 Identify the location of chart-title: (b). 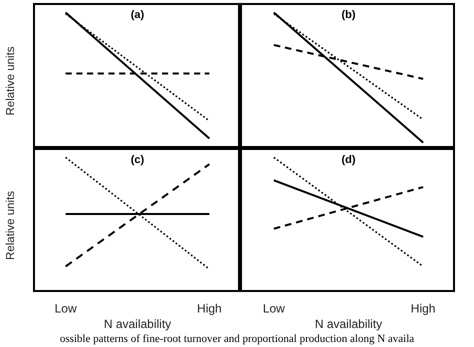
(348, 15).